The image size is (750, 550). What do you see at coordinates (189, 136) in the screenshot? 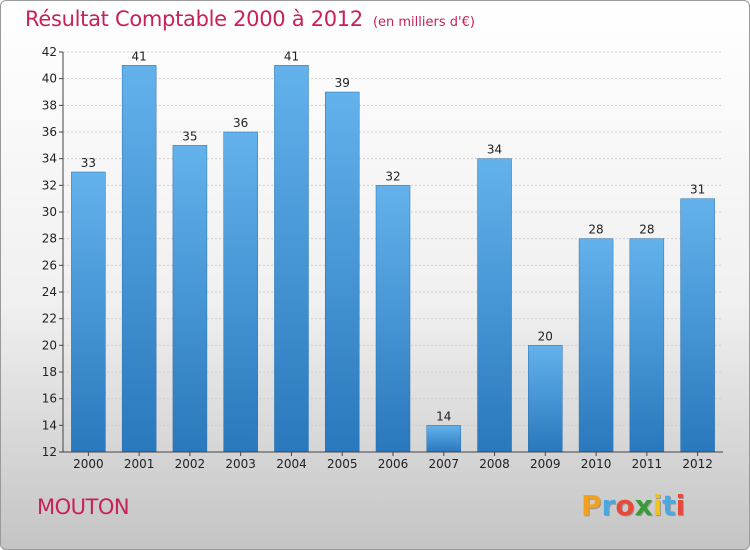
I see `bar-value-label: 35` at bounding box center [189, 136].